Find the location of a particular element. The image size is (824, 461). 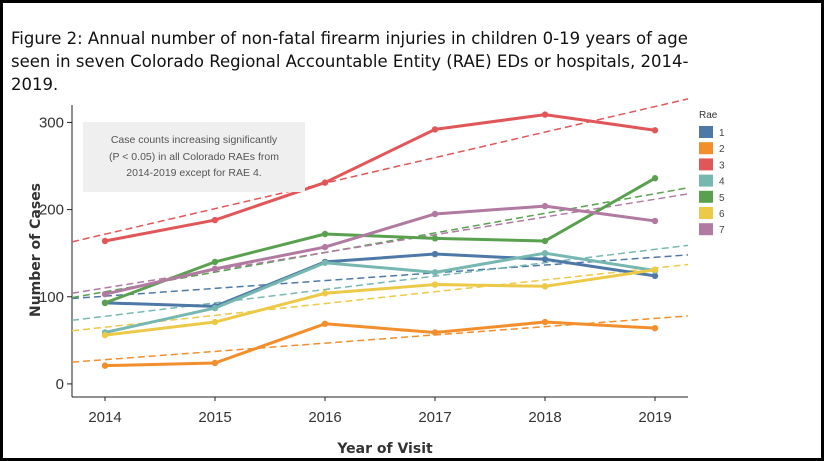

legend-label-rae-6: 6 is located at coordinates (722, 214).